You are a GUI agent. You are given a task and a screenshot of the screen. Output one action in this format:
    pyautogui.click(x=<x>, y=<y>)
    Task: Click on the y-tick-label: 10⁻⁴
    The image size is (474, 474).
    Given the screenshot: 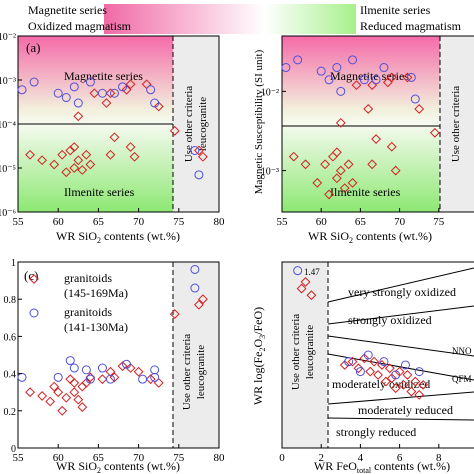 What is the action you would take?
    pyautogui.click(x=8, y=125)
    